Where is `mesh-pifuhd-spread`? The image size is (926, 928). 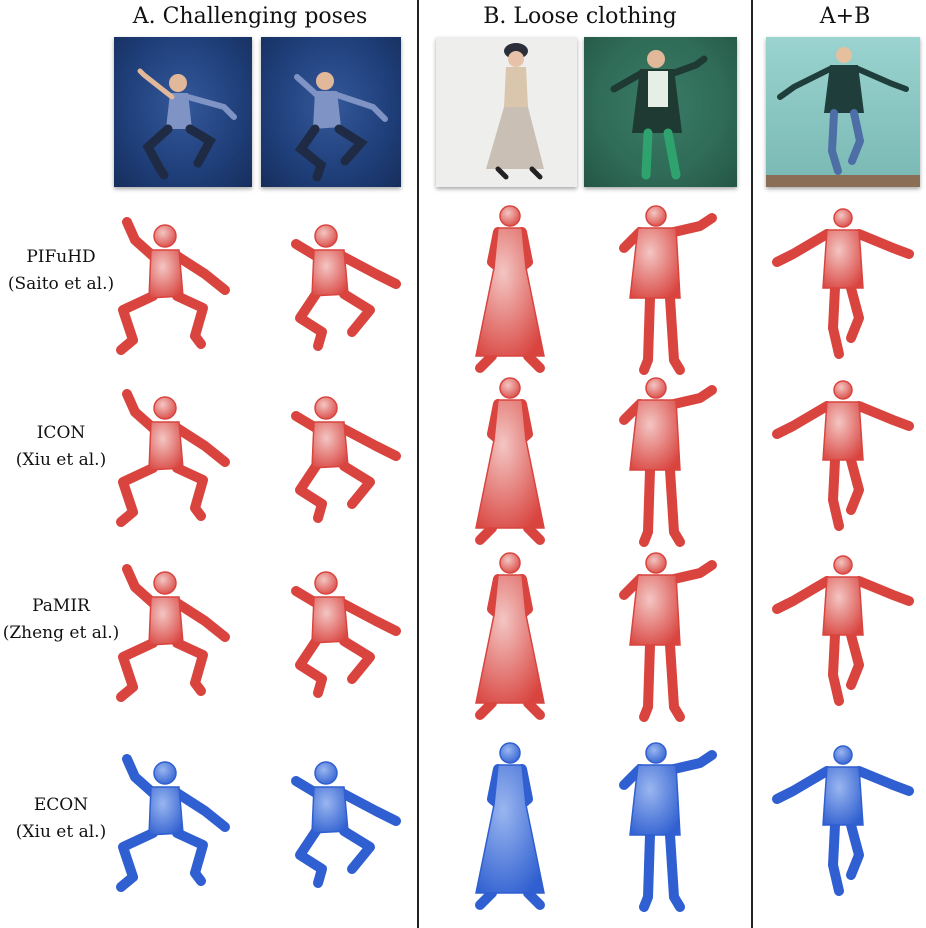
mesh-pifuhd-spread is located at coordinates (843, 283).